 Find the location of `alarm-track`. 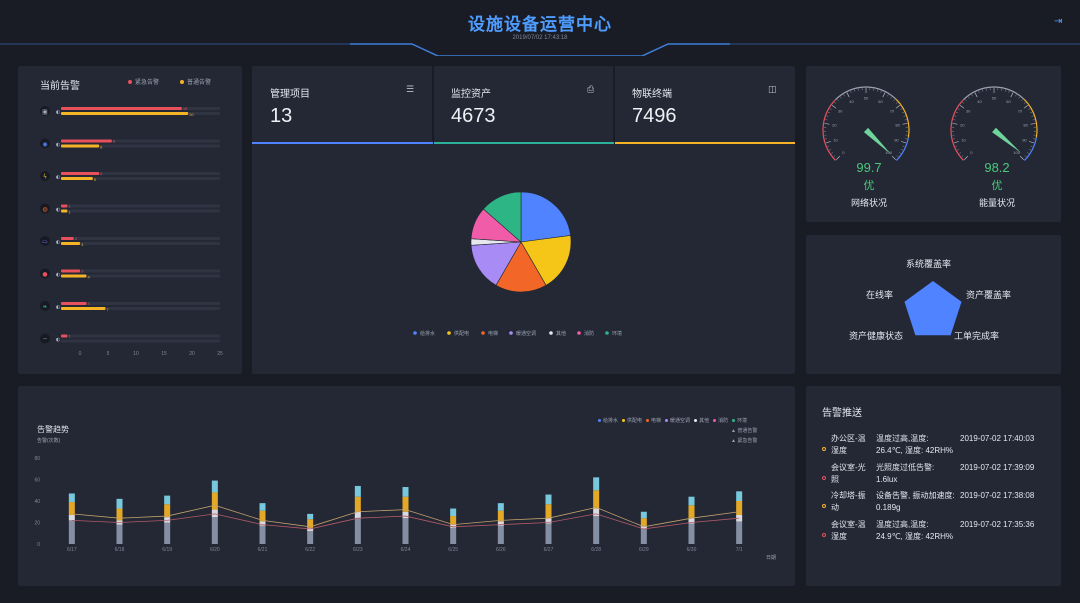

alarm-track is located at coordinates (140, 206).